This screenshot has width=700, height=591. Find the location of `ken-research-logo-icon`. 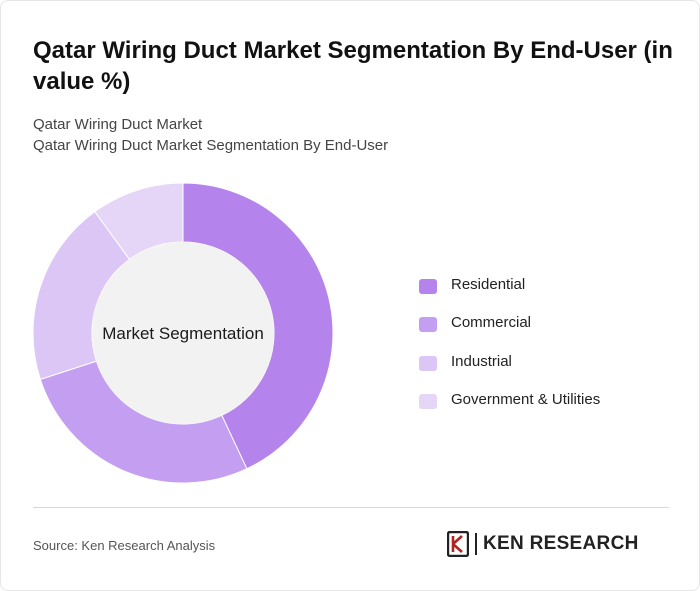

ken-research-logo-icon is located at coordinates (458, 544).